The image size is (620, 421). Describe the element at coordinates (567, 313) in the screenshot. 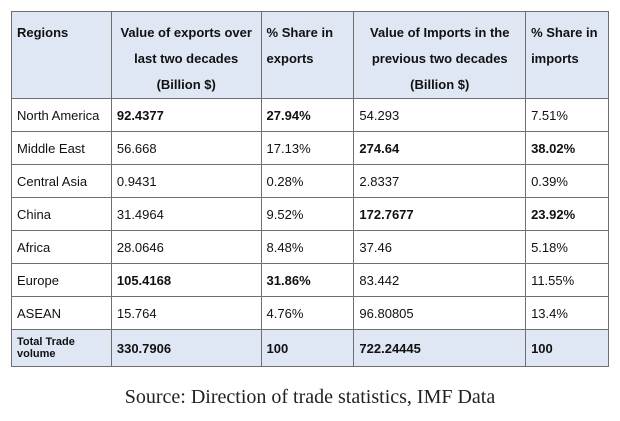

I see `import-share-cell: 13.4%` at that location.